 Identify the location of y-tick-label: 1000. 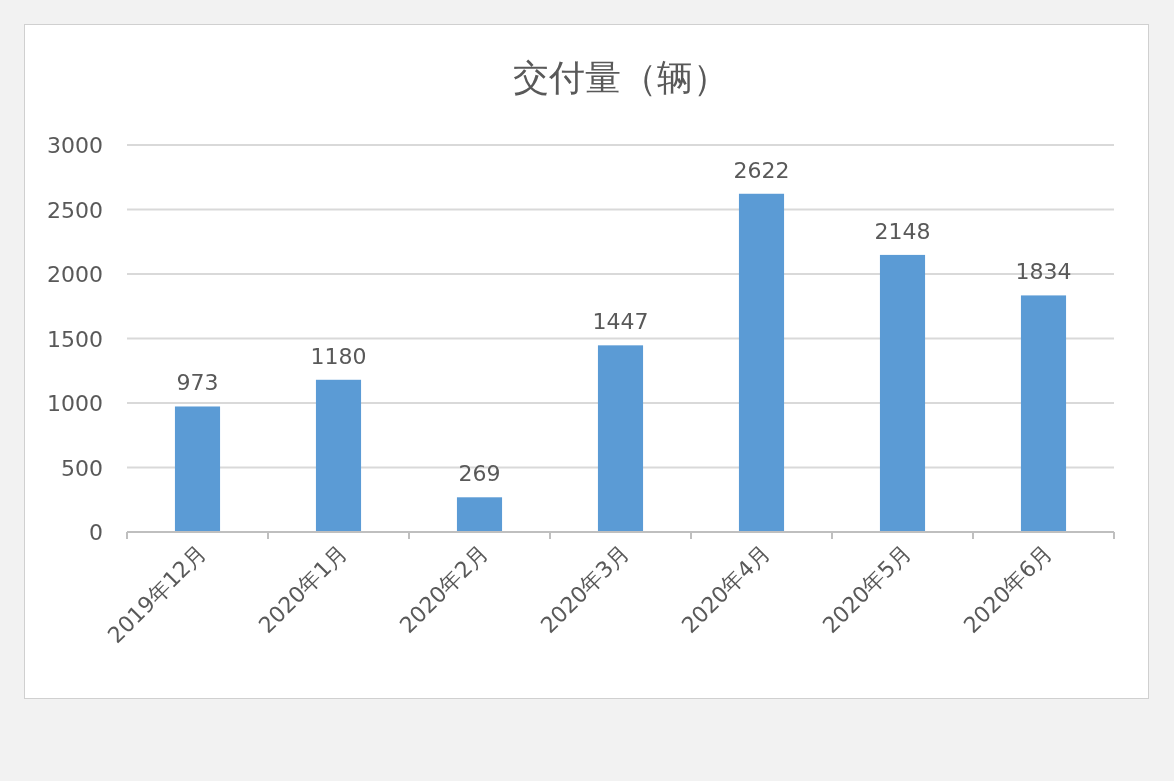
(75, 403).